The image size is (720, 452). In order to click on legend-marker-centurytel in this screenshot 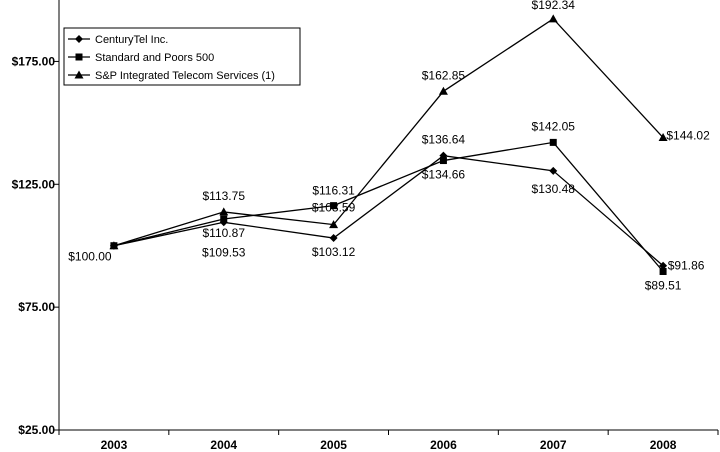, I will do `click(79, 39)`.